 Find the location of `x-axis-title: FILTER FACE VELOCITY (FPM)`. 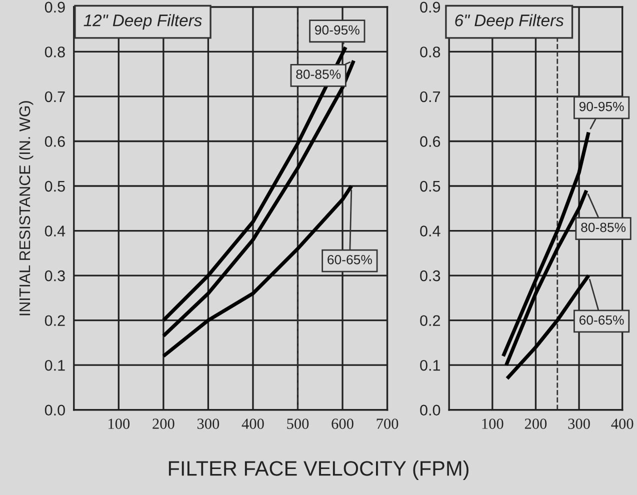

x-axis-title: FILTER FACE VELOCITY (FPM) is located at coordinates (318, 470).